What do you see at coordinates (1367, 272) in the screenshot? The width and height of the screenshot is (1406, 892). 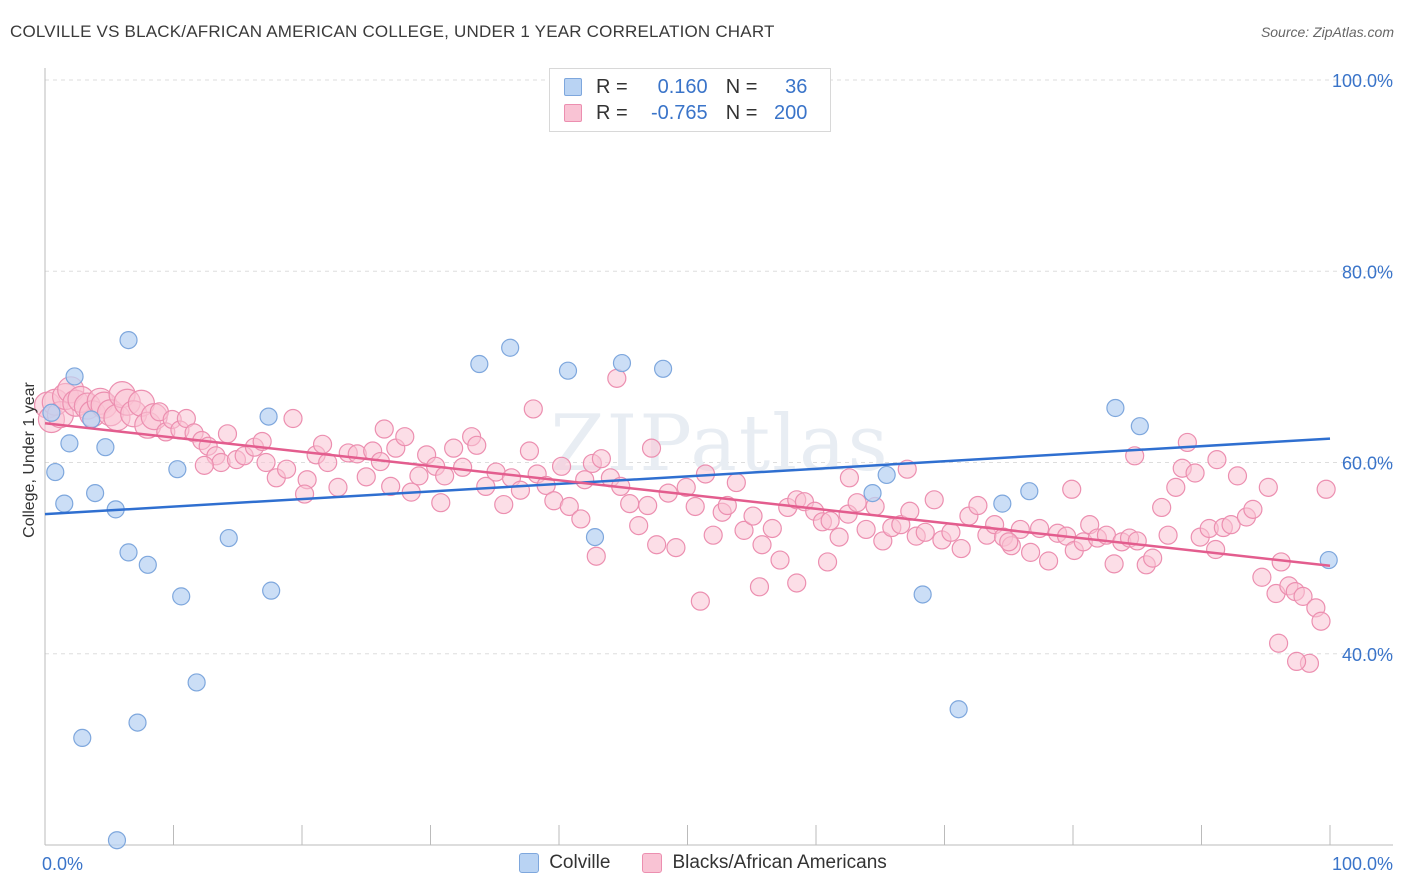 I see `y-tick-label: 80.0%` at bounding box center [1367, 272].